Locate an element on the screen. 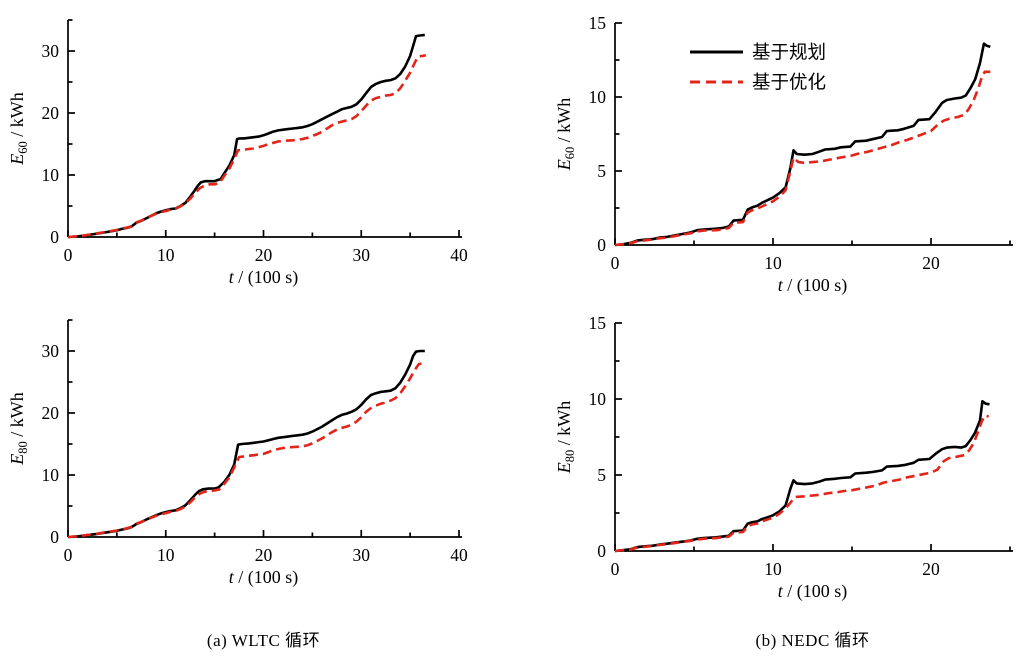 Image resolution: width=1029 pixels, height=664 pixels. caption-b: (b) NEDC 循环 is located at coordinates (812, 640).